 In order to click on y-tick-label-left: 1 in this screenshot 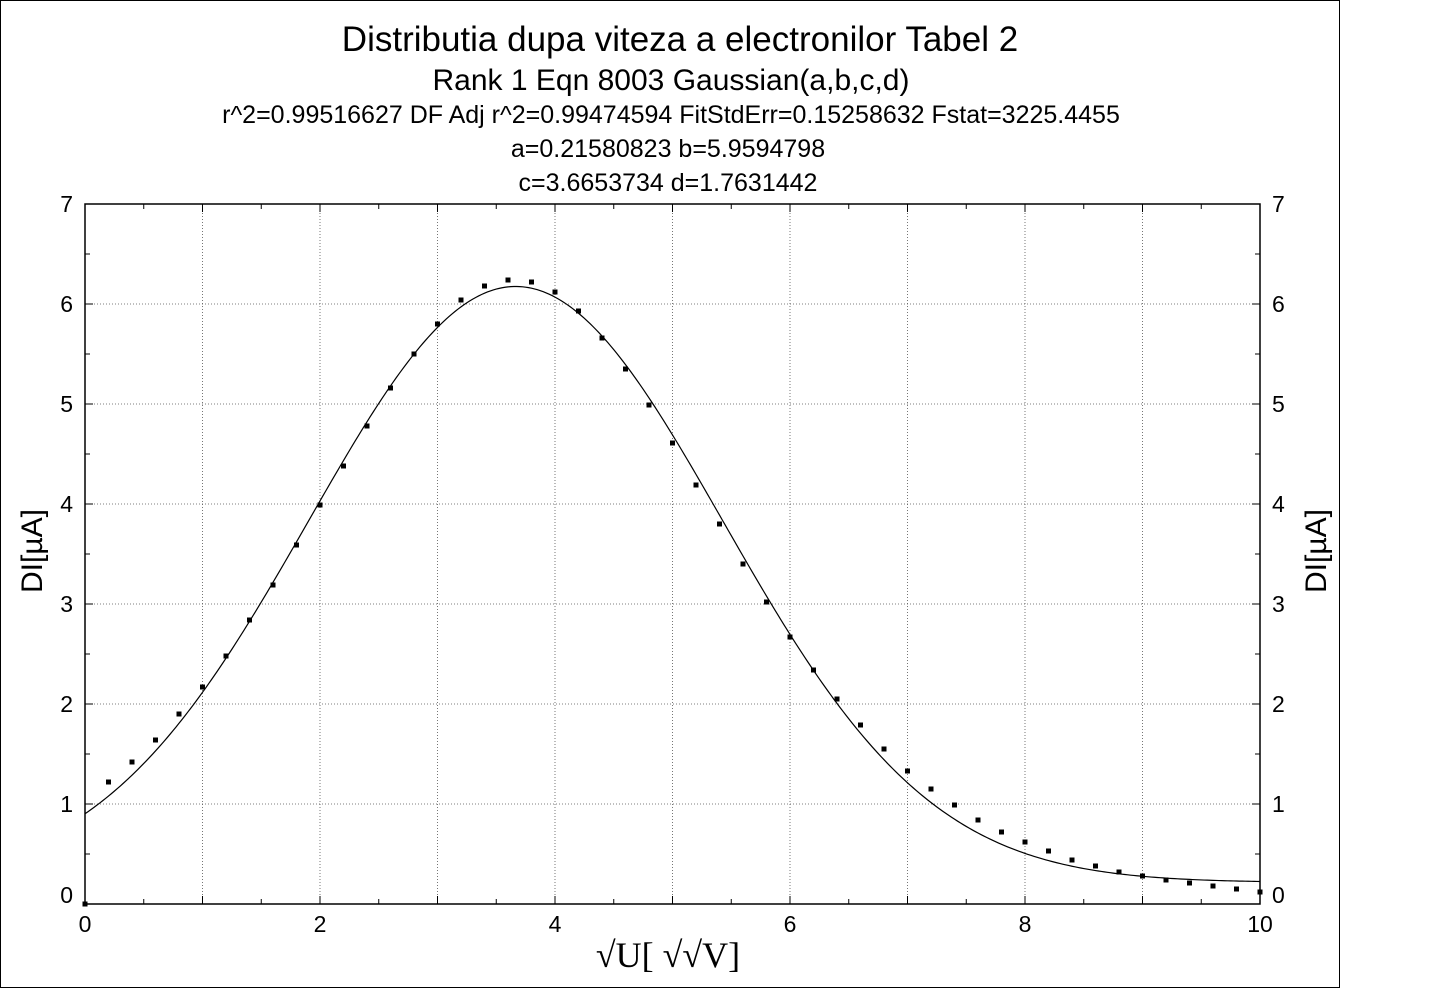, I will do `click(66, 804)`.